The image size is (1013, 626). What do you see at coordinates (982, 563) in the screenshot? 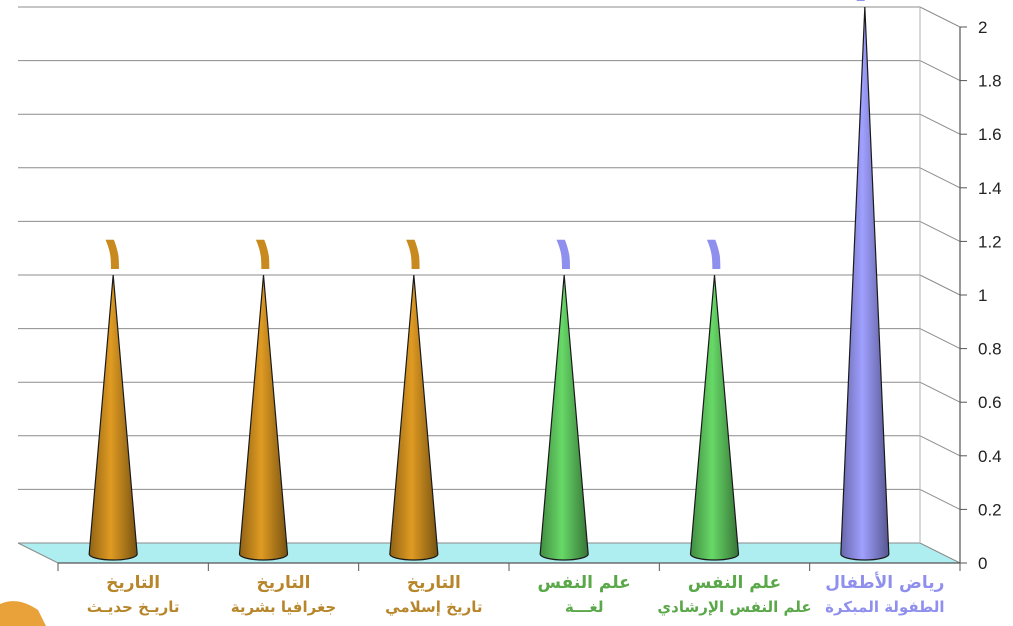
I see `y-tick-label: 0` at bounding box center [982, 563].